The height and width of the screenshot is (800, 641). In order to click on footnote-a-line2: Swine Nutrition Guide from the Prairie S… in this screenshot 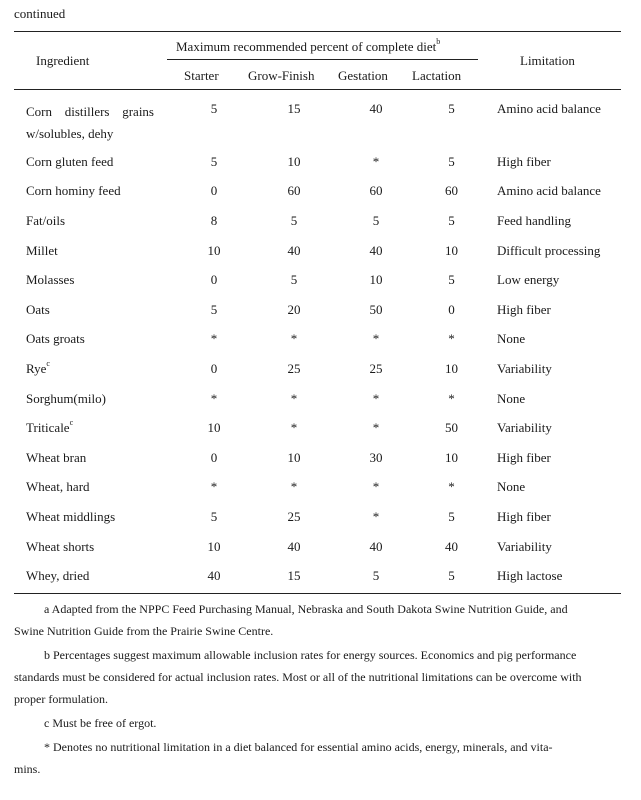, I will do `click(144, 631)`.